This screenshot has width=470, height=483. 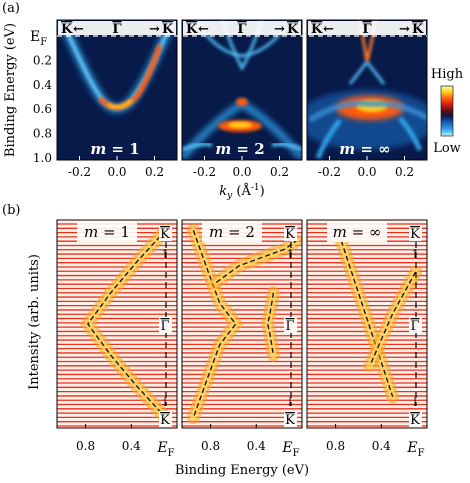 I want to click on panel-title-bottom: m = 2, so click(x=232, y=232).